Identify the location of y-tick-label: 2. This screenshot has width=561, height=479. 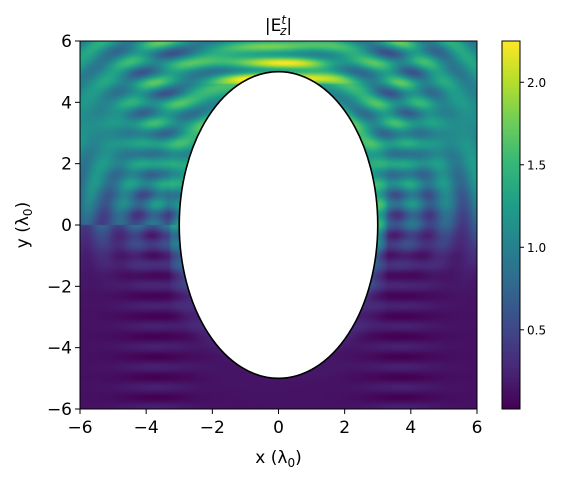
(66, 165).